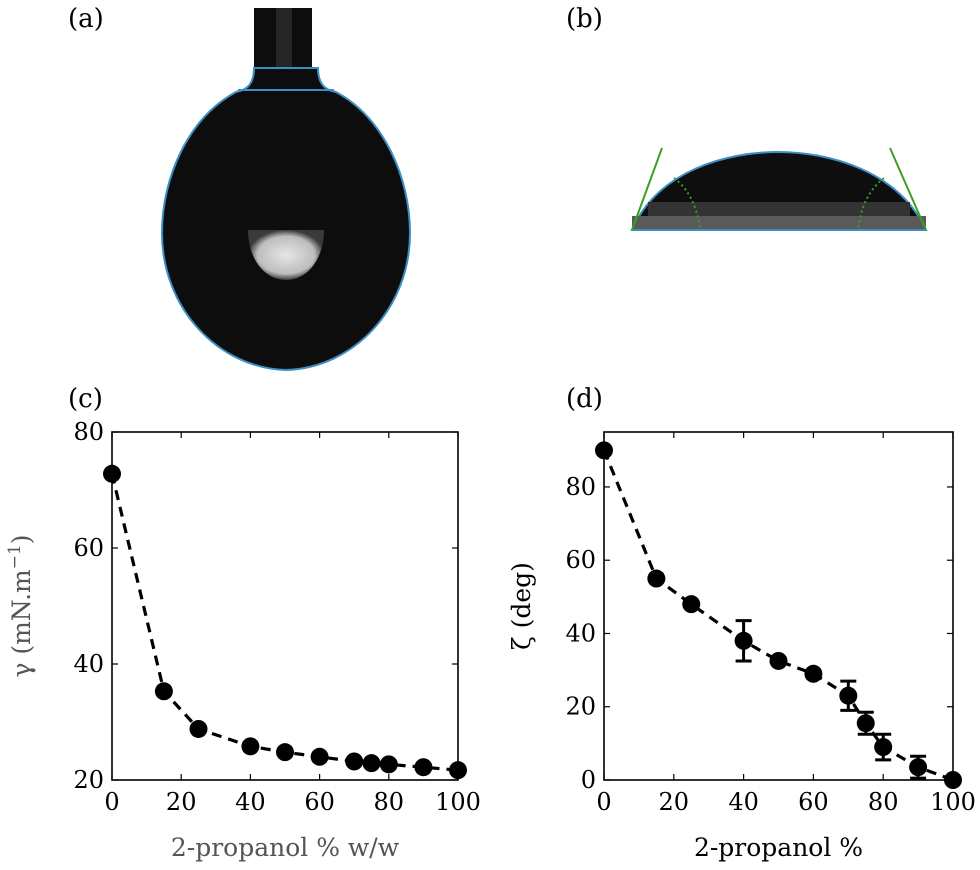  I want to click on drop-body, so click(286, 219).